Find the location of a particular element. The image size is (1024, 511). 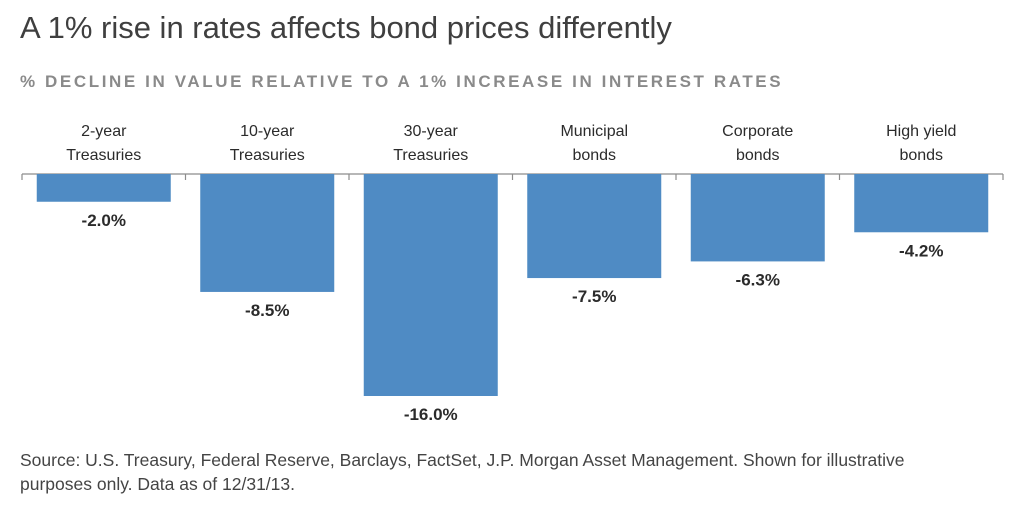

data-label: -7.5% is located at coordinates (594, 296).